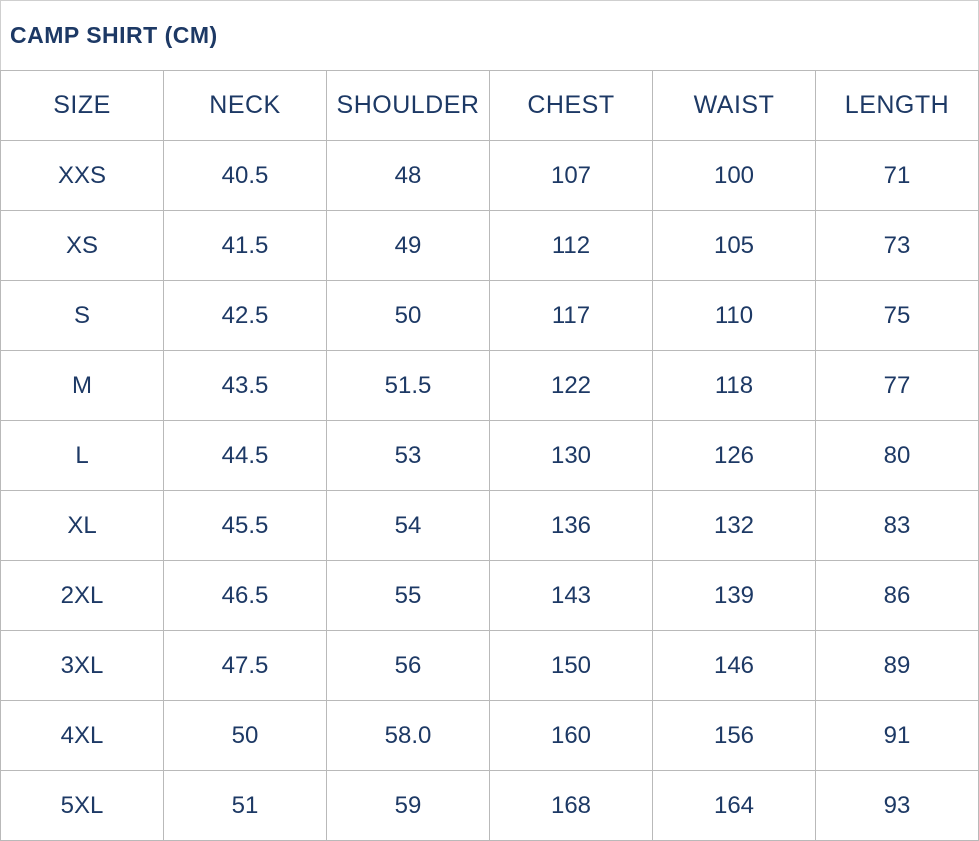 The height and width of the screenshot is (841, 979). I want to click on table-row: L 44.5 53 130 126 80, so click(489, 455).